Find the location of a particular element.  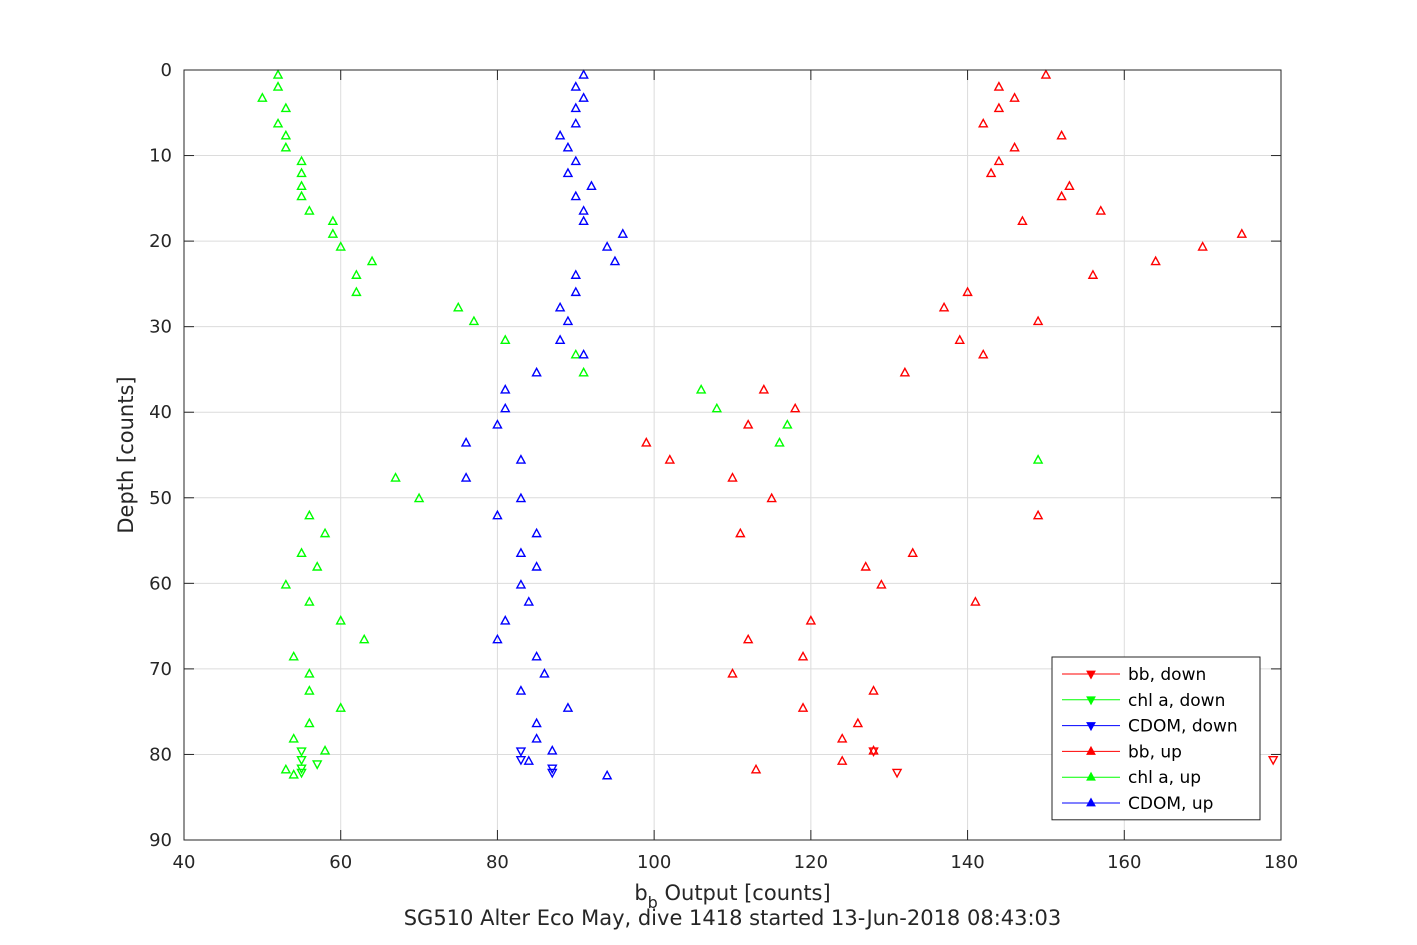

legend-label: chl a, up is located at coordinates (1164, 778).